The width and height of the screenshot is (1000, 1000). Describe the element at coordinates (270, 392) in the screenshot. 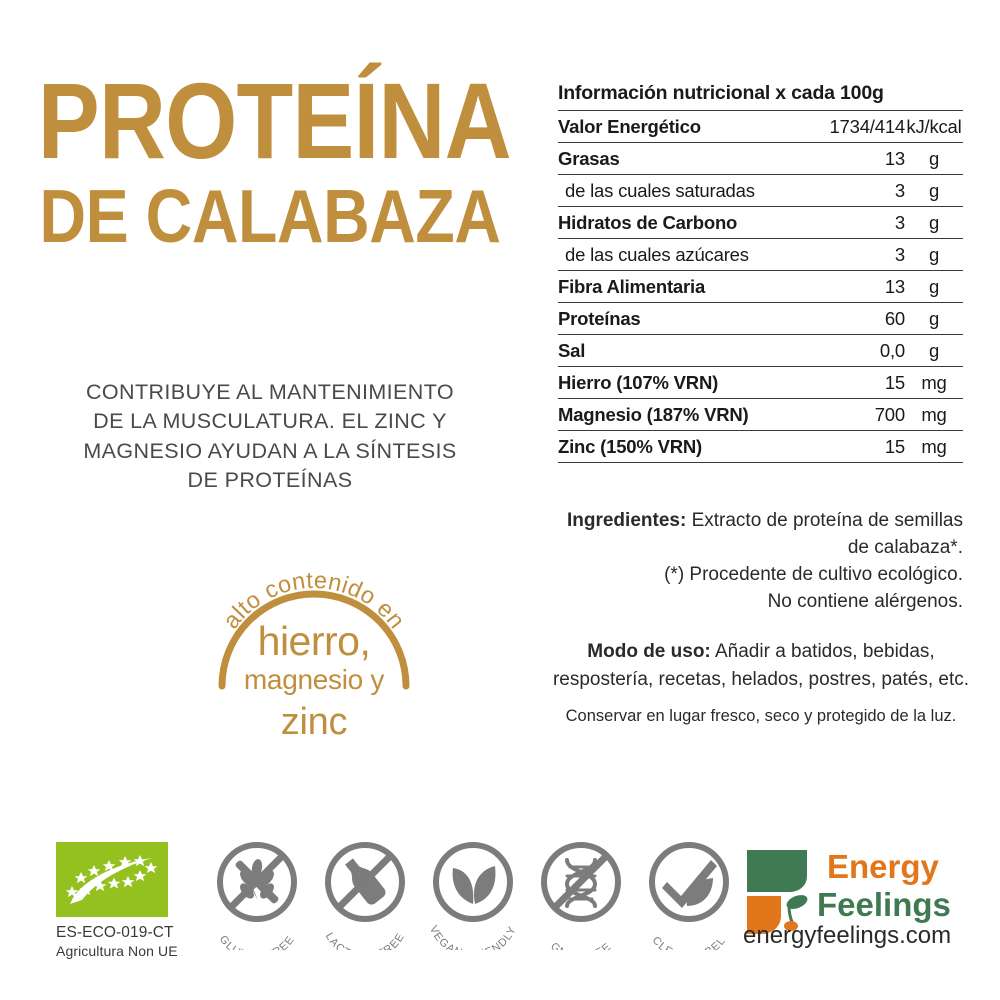

I see `tagline-line-1: CONTRIBUYE AL MANTENIMIENTO` at that location.